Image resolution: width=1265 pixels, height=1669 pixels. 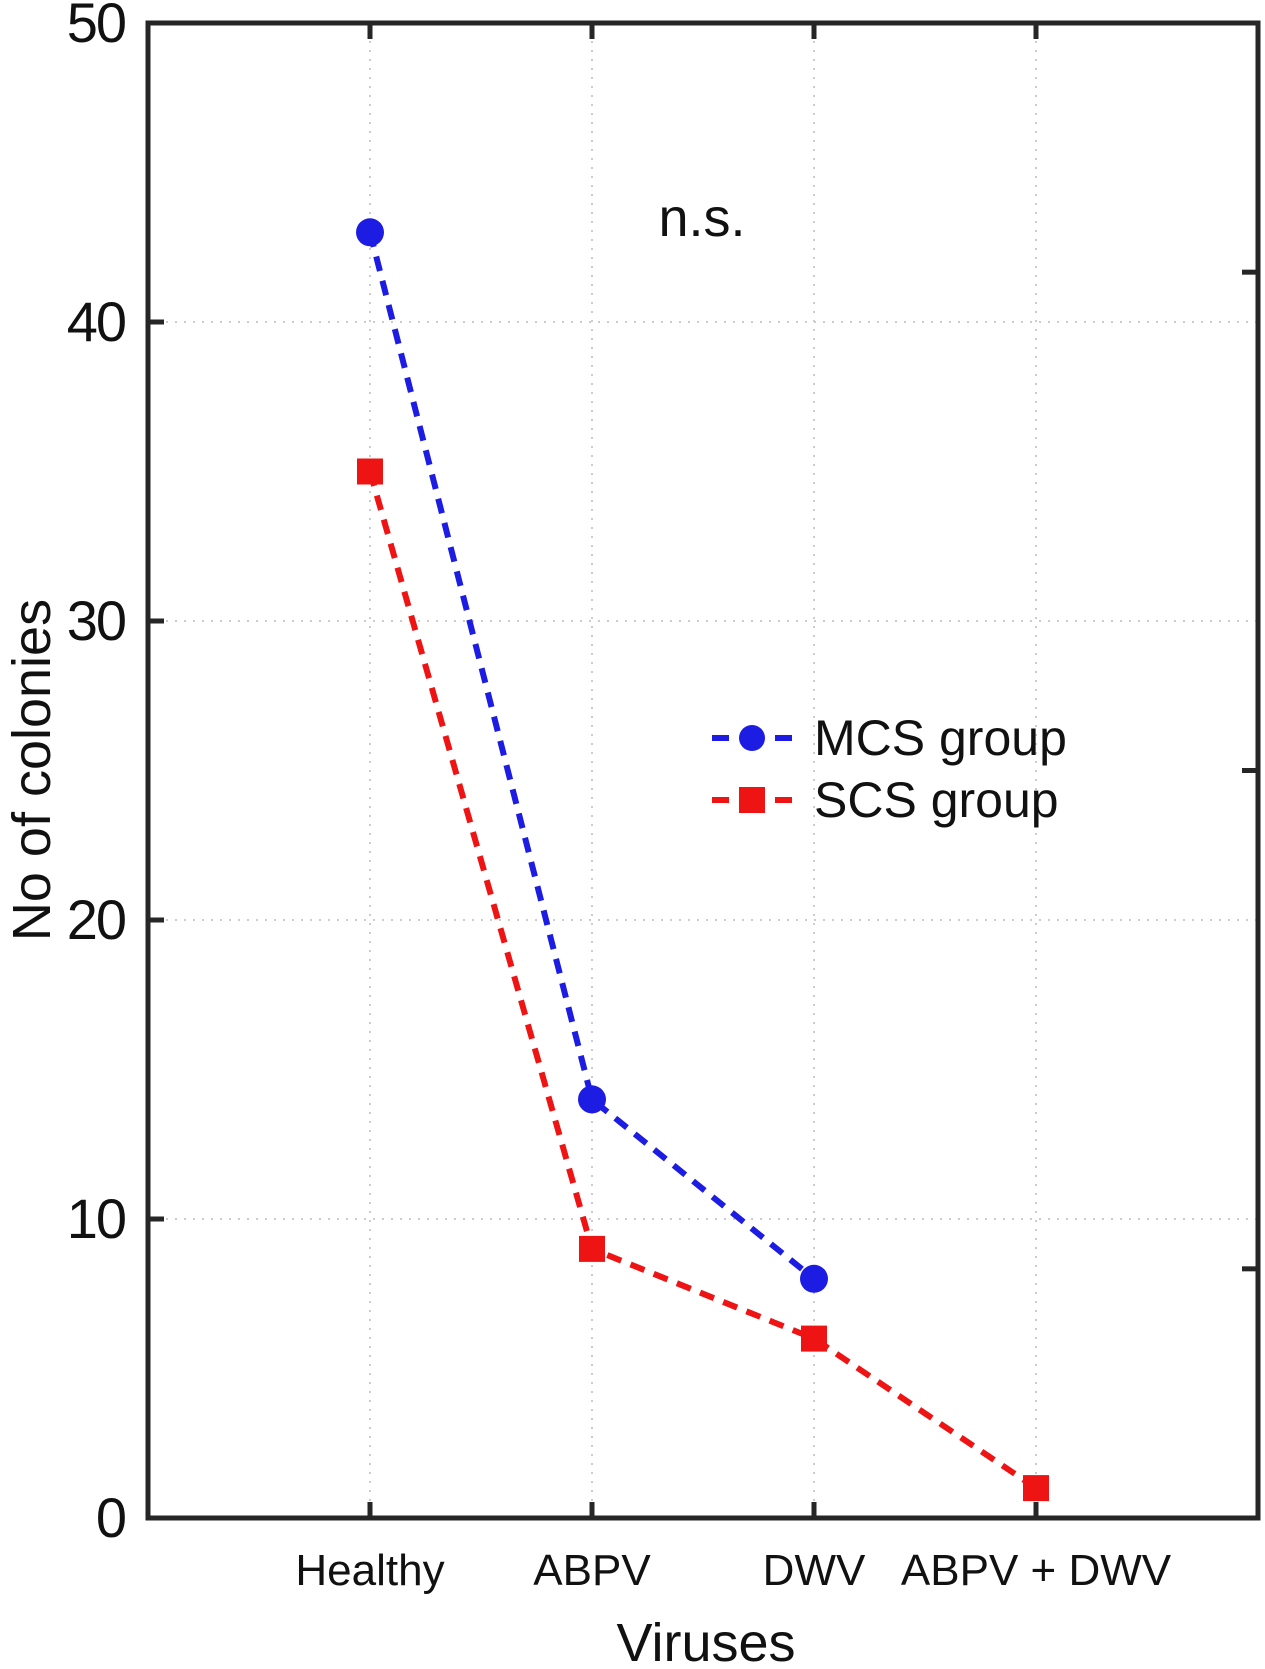 I want to click on y-axis-title: No of colonies, so click(x=32, y=770).